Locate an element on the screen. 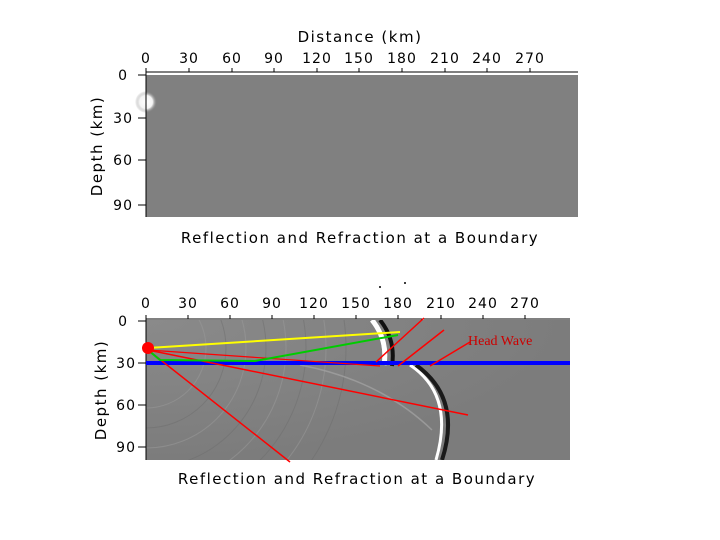 The image size is (720, 540). bottom-x-tick-240: 240 is located at coordinates (483, 304).